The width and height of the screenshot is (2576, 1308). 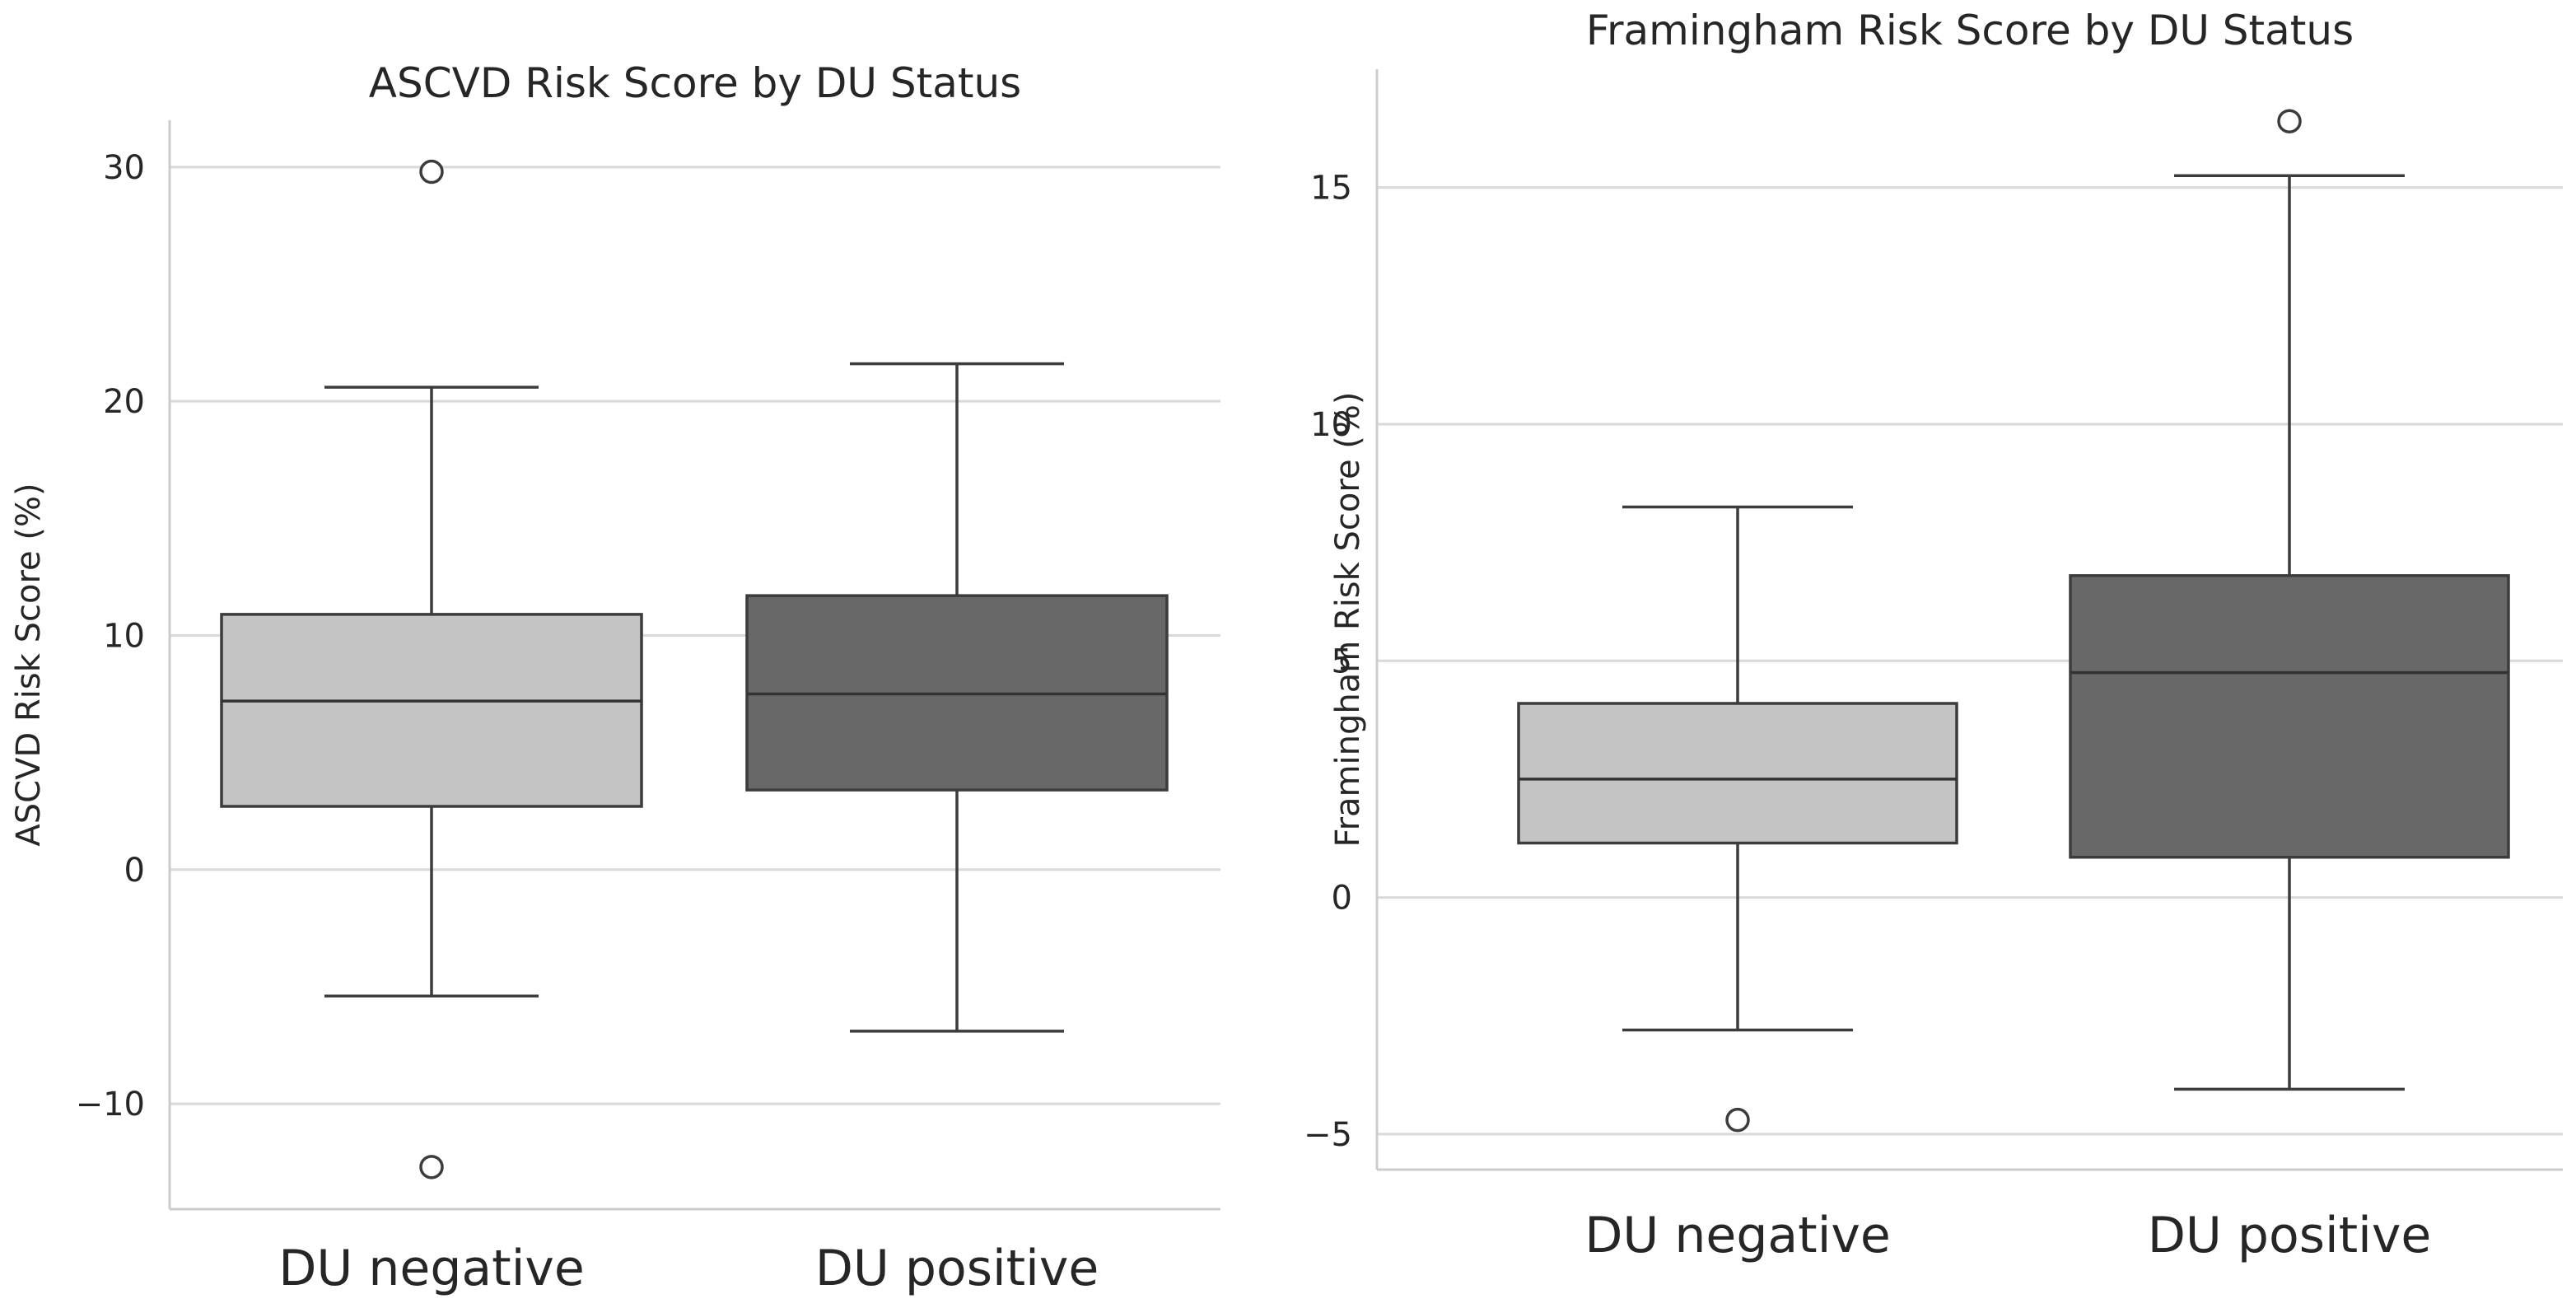 I want to click on y-tick-label: −5, so click(x=1328, y=1135).